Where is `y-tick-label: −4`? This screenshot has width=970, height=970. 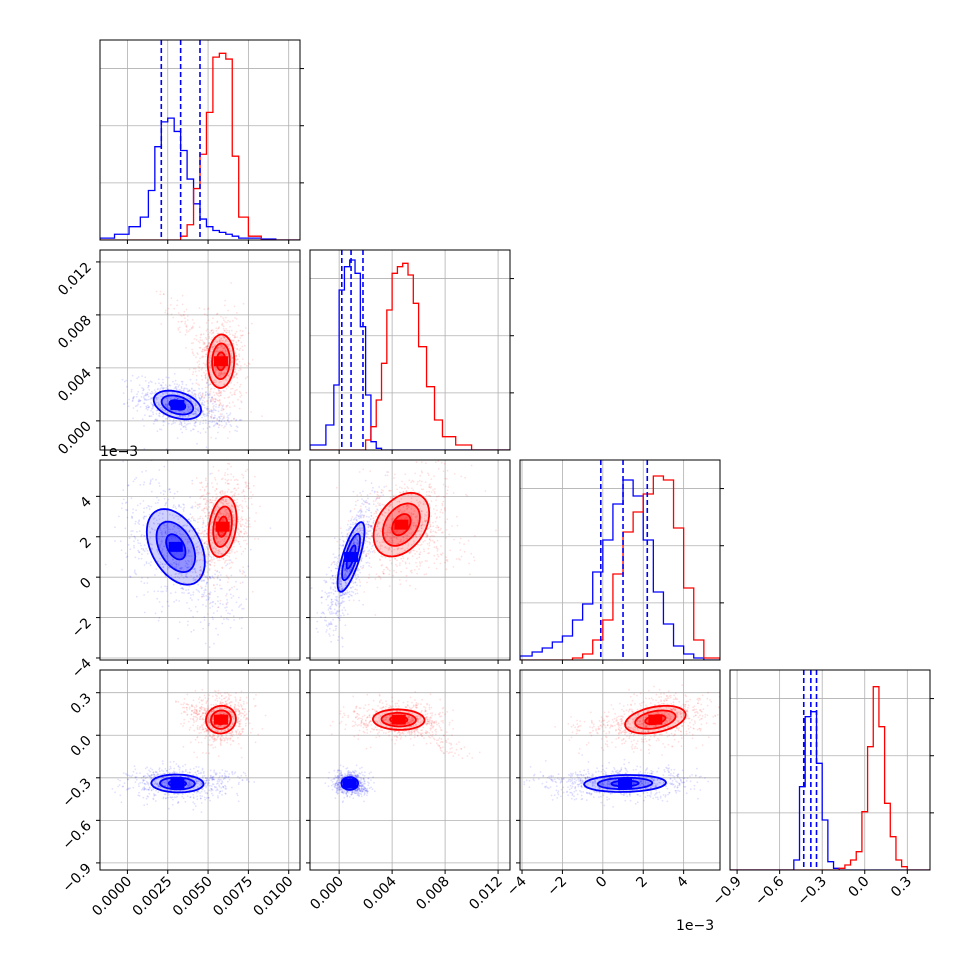
y-tick-label: −4 is located at coordinates (82, 668).